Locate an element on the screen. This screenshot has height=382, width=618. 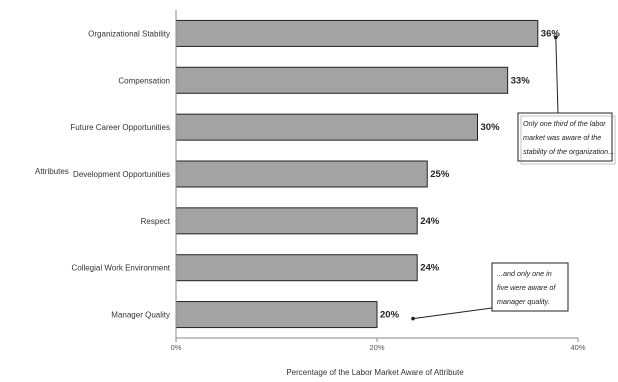
value-label: 36% is located at coordinates (551, 33).